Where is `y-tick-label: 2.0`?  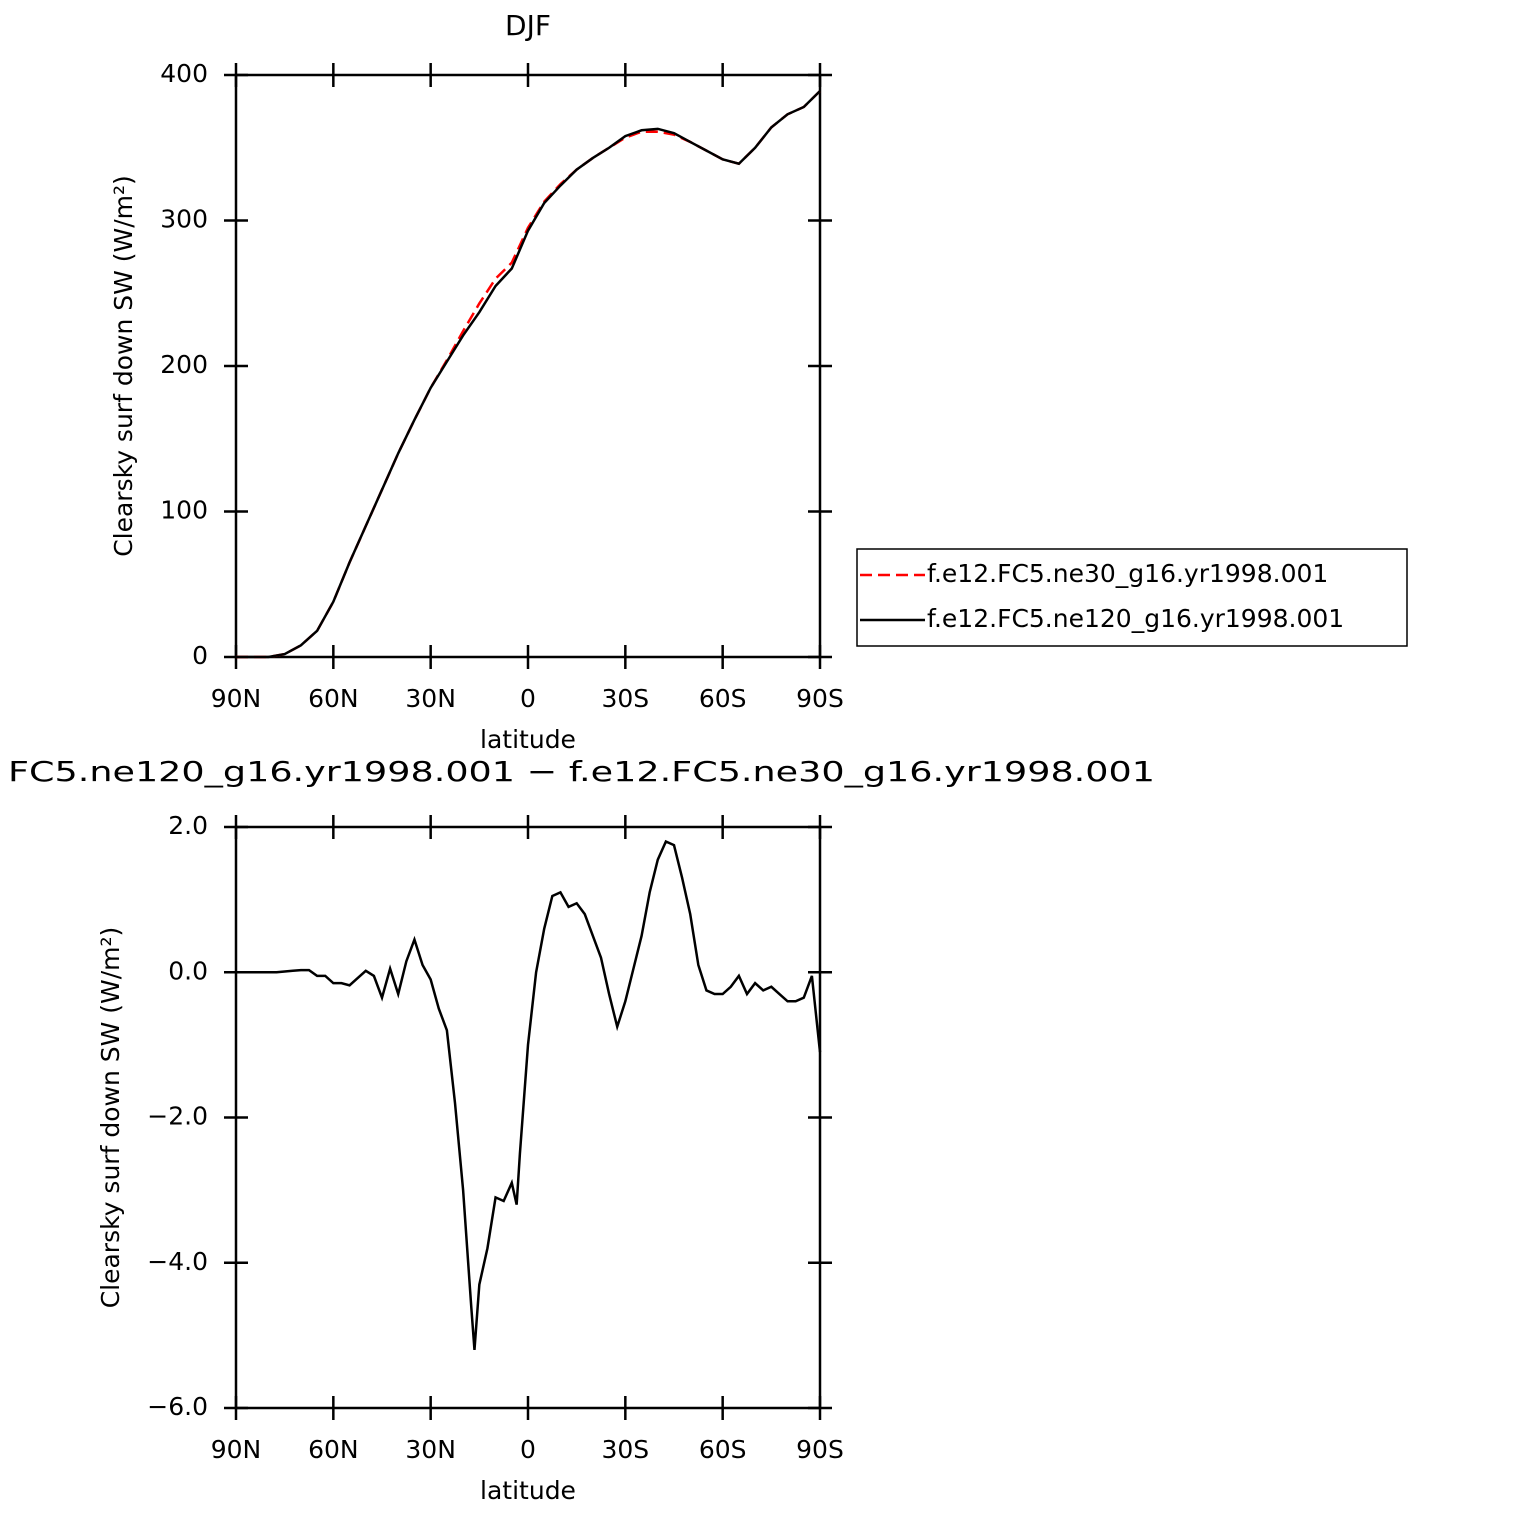 y-tick-label: 2.0 is located at coordinates (188, 825).